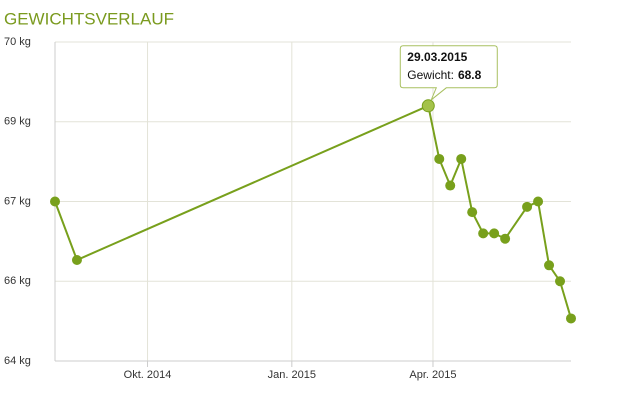  What do you see at coordinates (437, 57) in the screenshot?
I see `tooltip-date: 29.03.2015` at bounding box center [437, 57].